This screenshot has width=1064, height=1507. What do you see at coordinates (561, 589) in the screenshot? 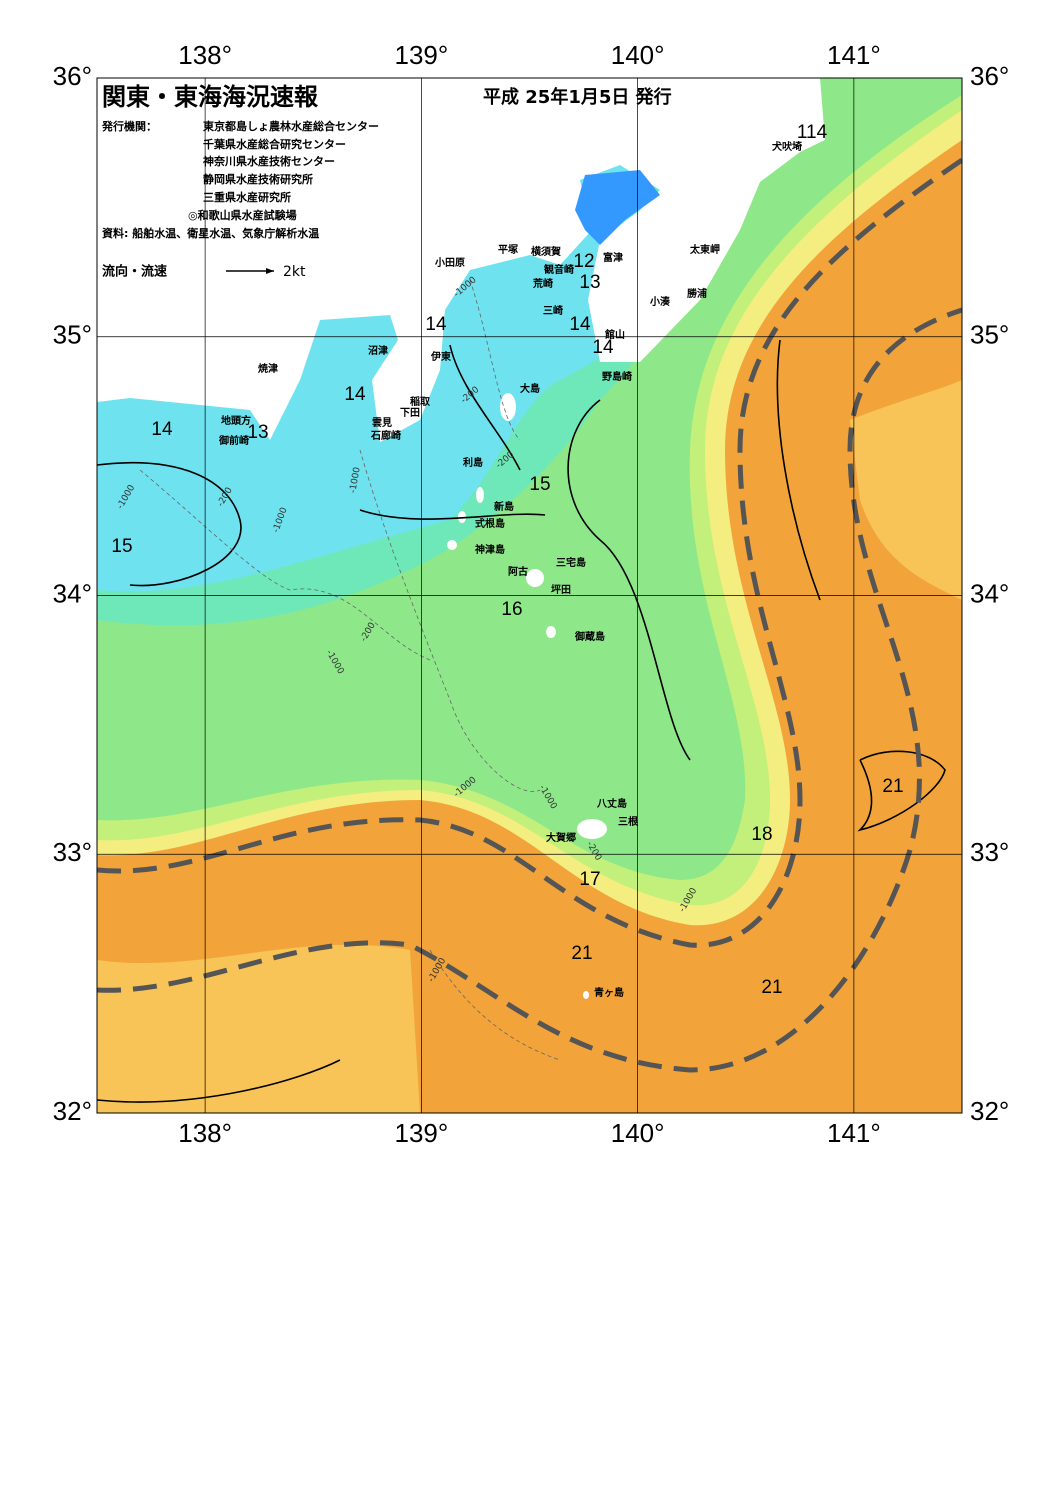
I see `place-name: 坪田` at bounding box center [561, 589].